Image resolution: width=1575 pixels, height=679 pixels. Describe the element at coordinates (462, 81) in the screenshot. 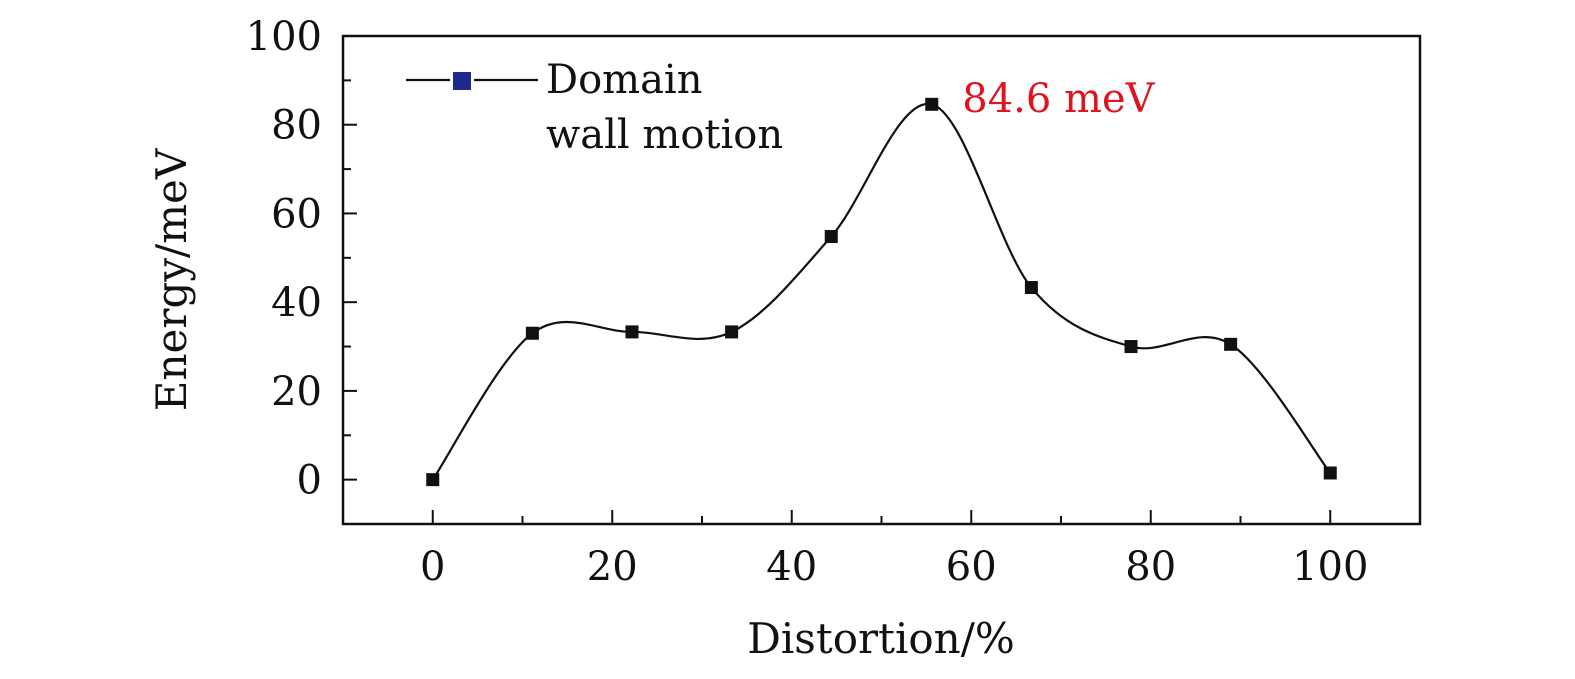

I see `legend-marker` at that location.